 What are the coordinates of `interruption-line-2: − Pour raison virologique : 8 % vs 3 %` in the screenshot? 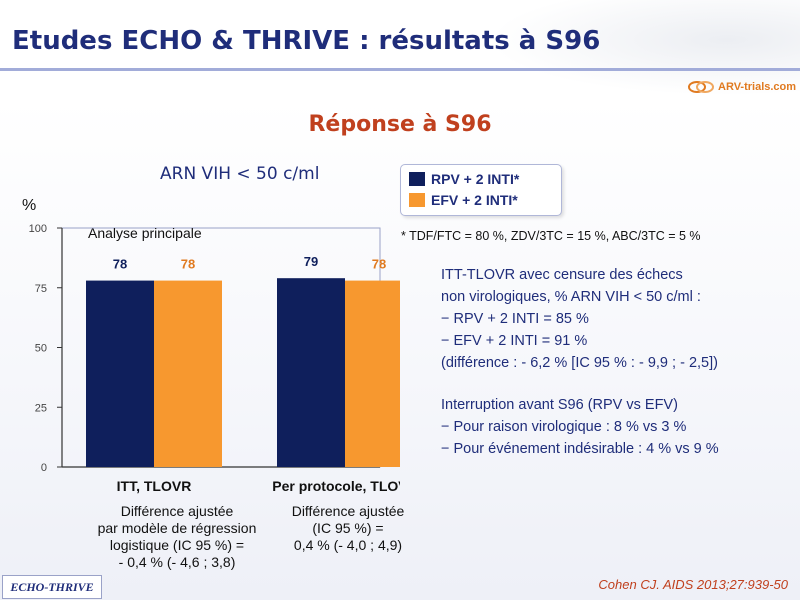 It's located at (564, 427).